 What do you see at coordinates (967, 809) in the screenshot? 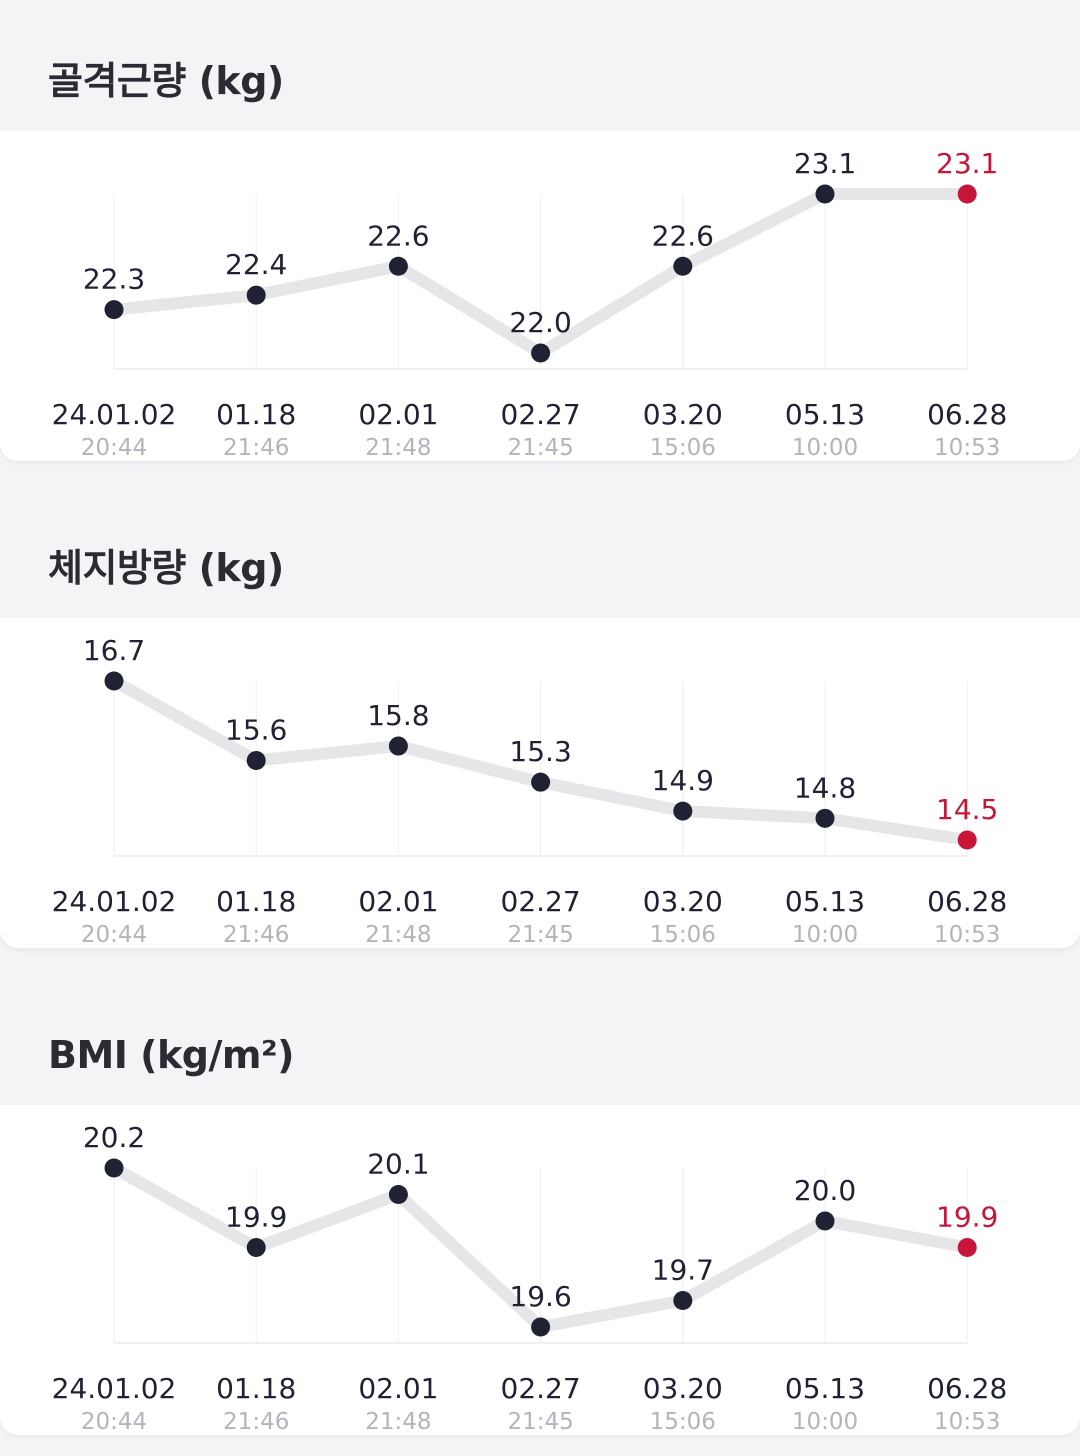
I see `value-label: 14.5` at bounding box center [967, 809].